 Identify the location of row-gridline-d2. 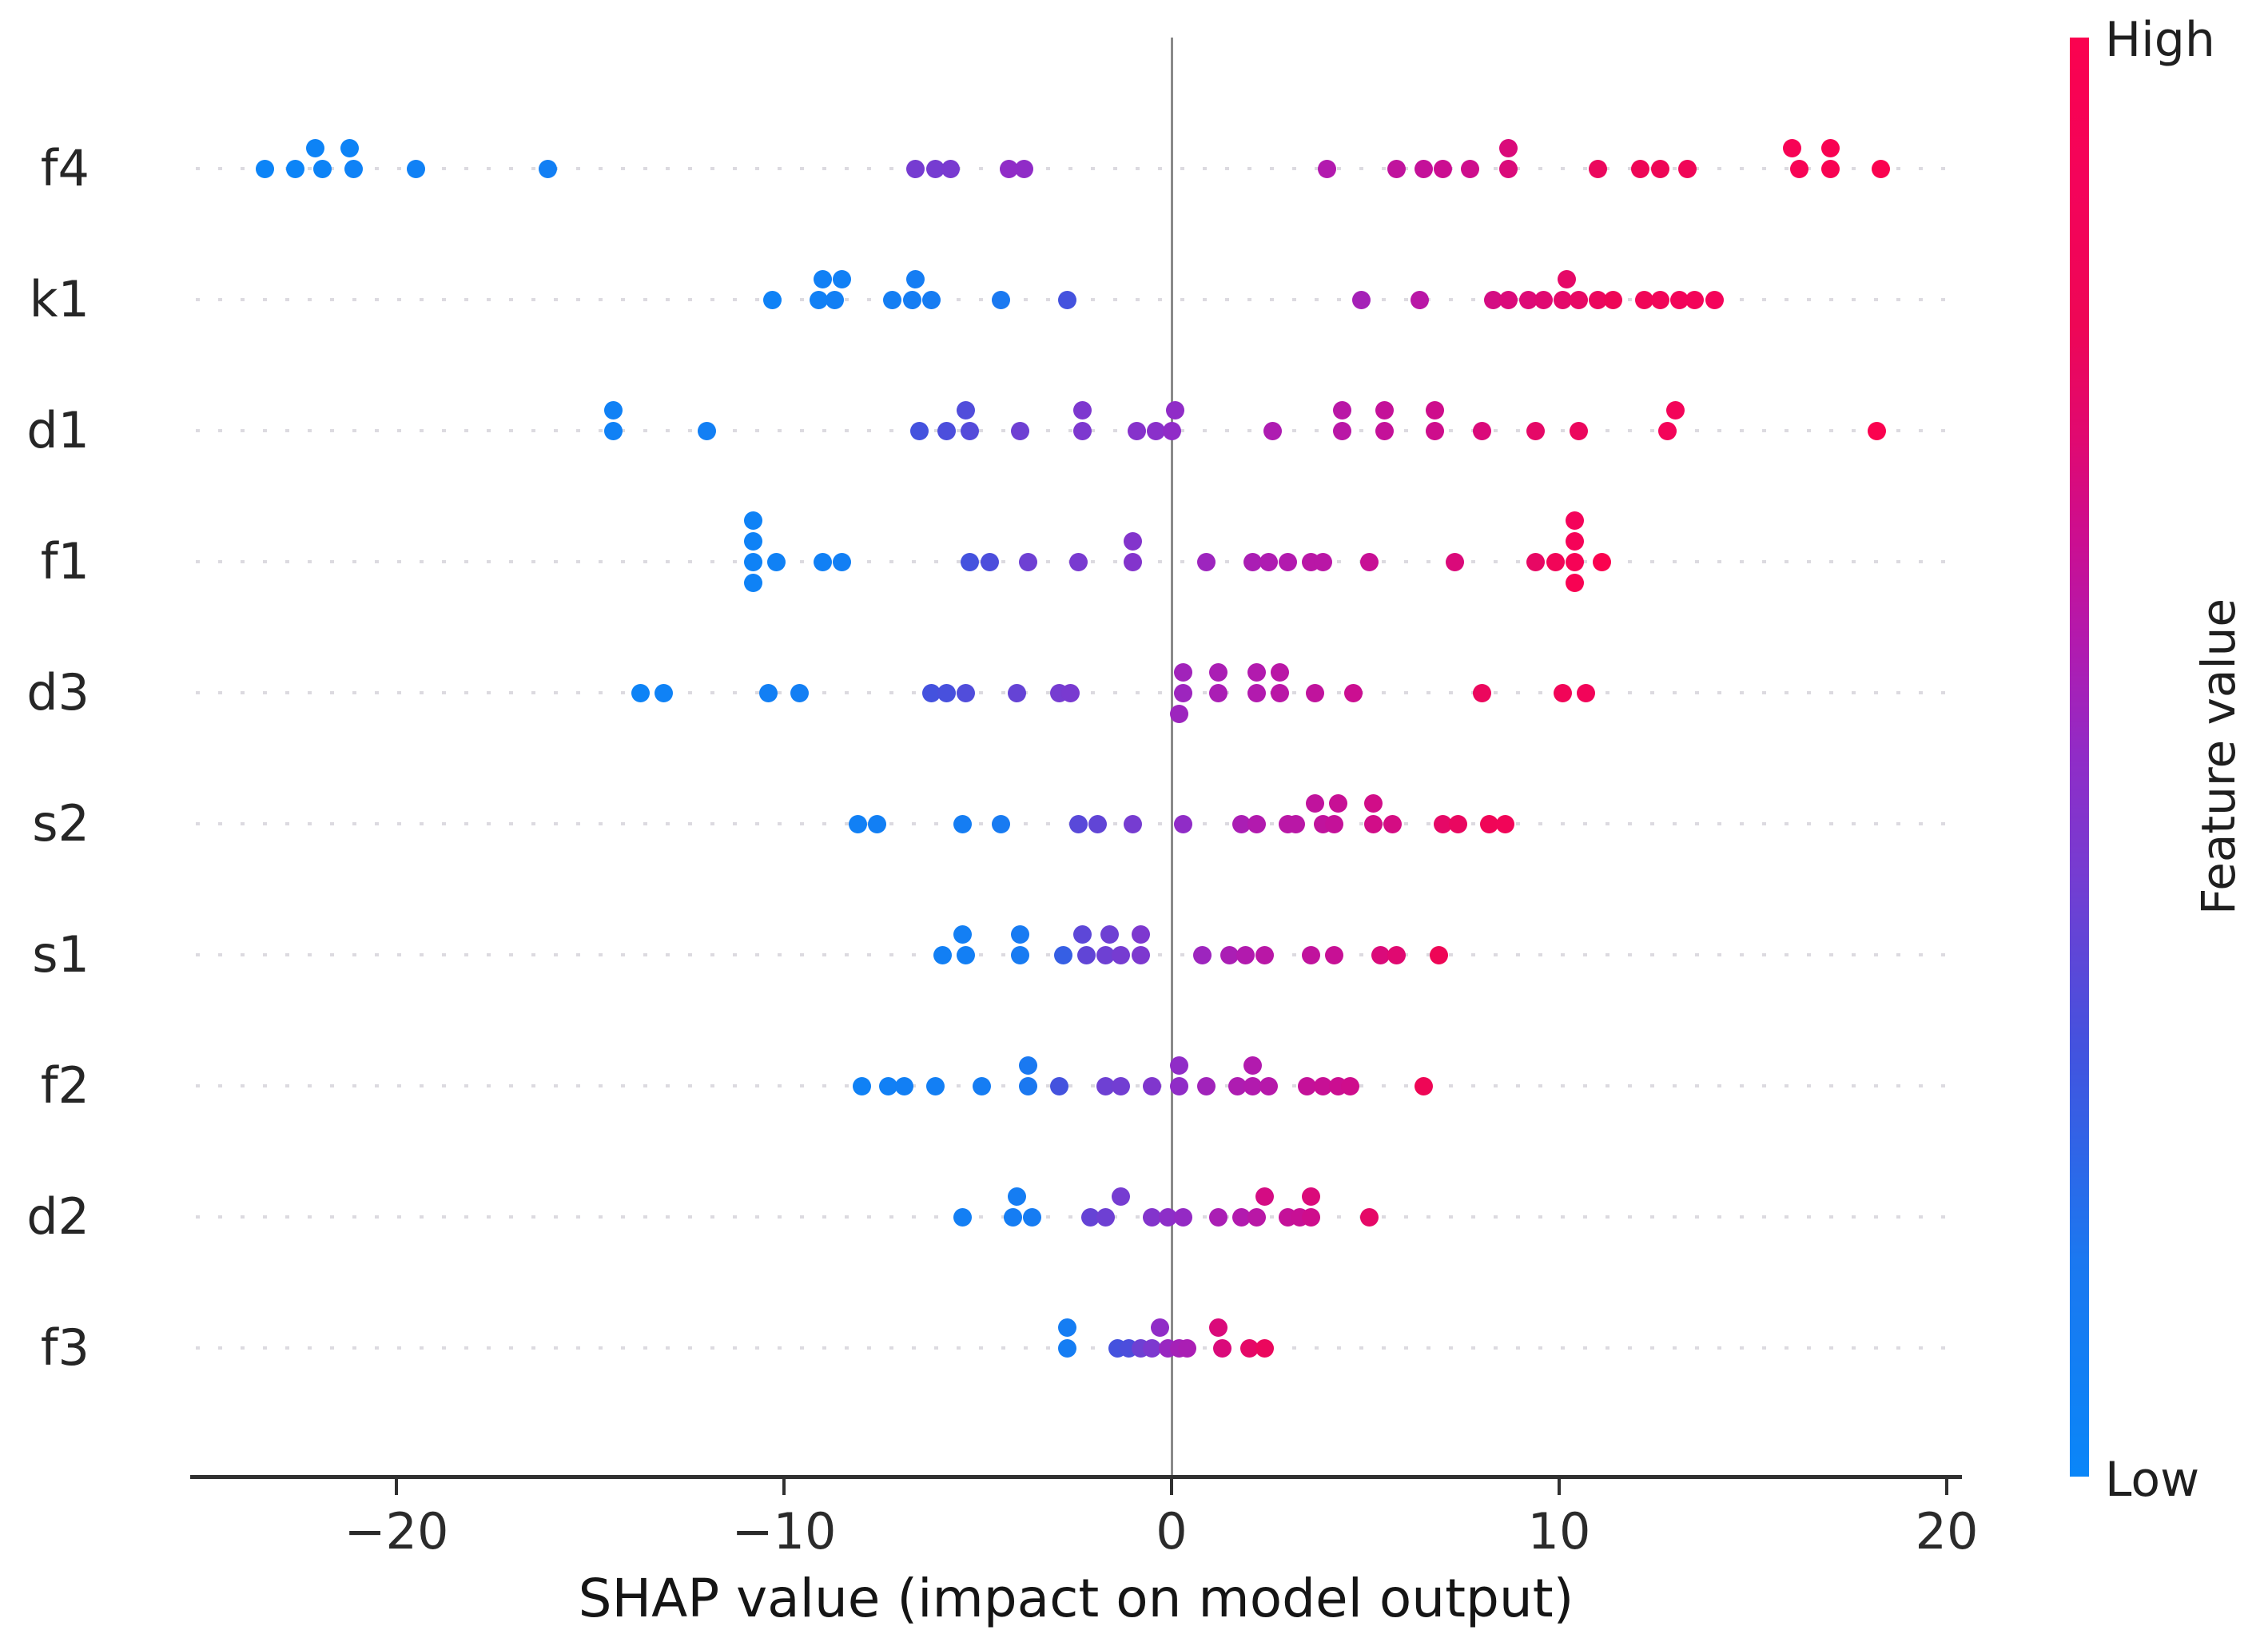
(1076, 1217).